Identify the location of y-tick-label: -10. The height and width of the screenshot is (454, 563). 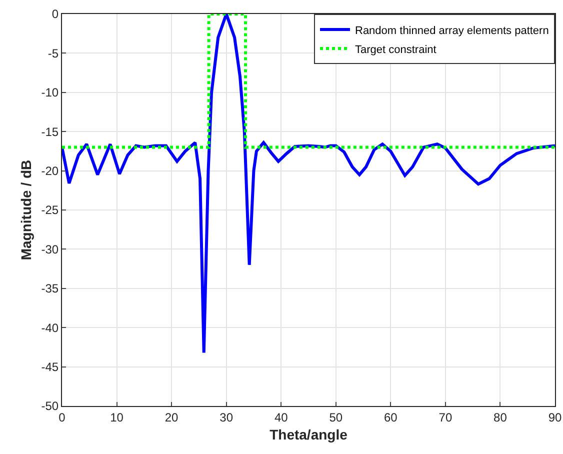
(50, 93).